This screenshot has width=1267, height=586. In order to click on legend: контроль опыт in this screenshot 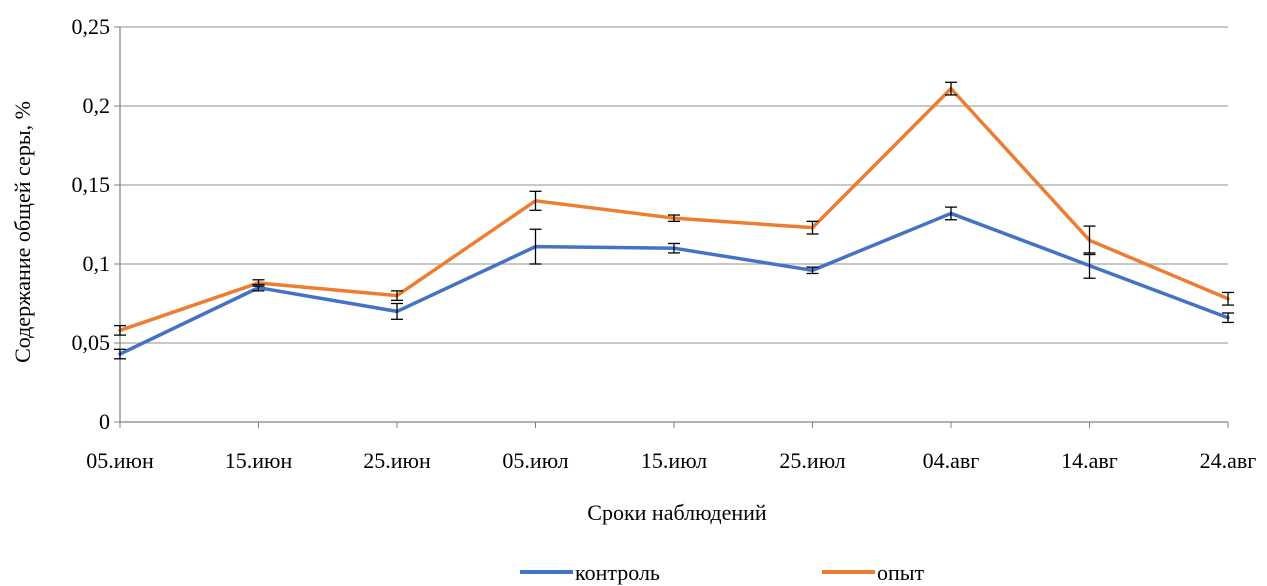, I will do `click(722, 572)`.